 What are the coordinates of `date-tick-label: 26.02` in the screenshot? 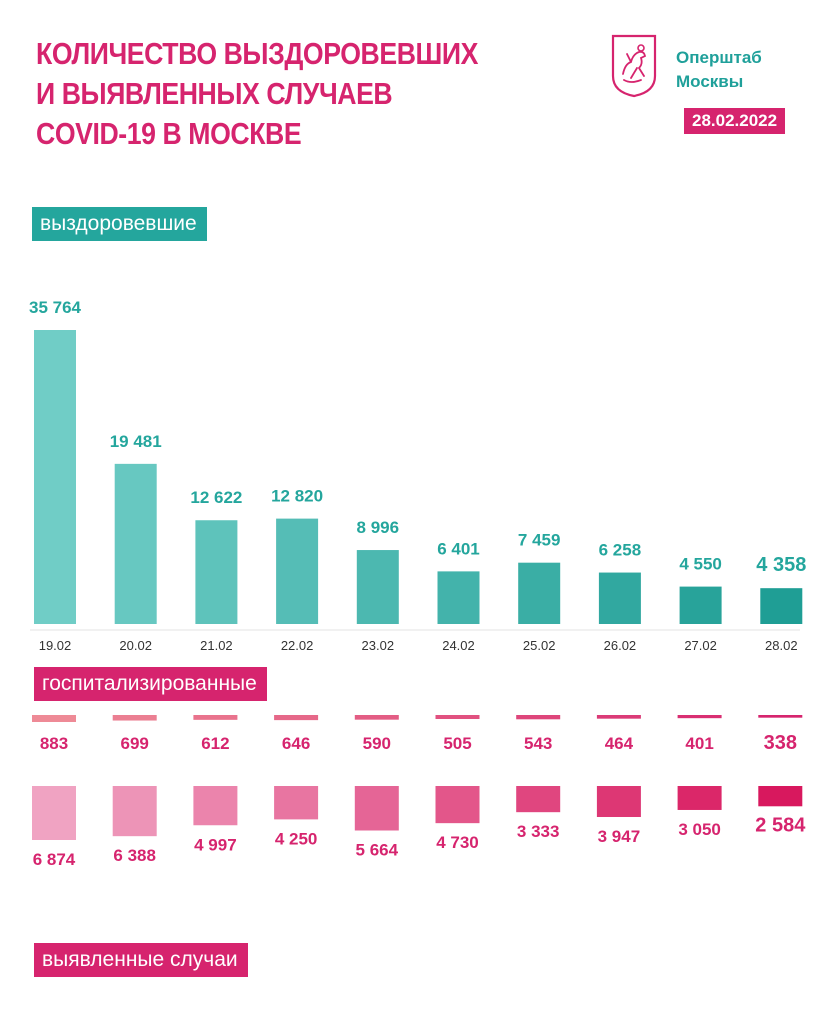 It's located at (620, 645).